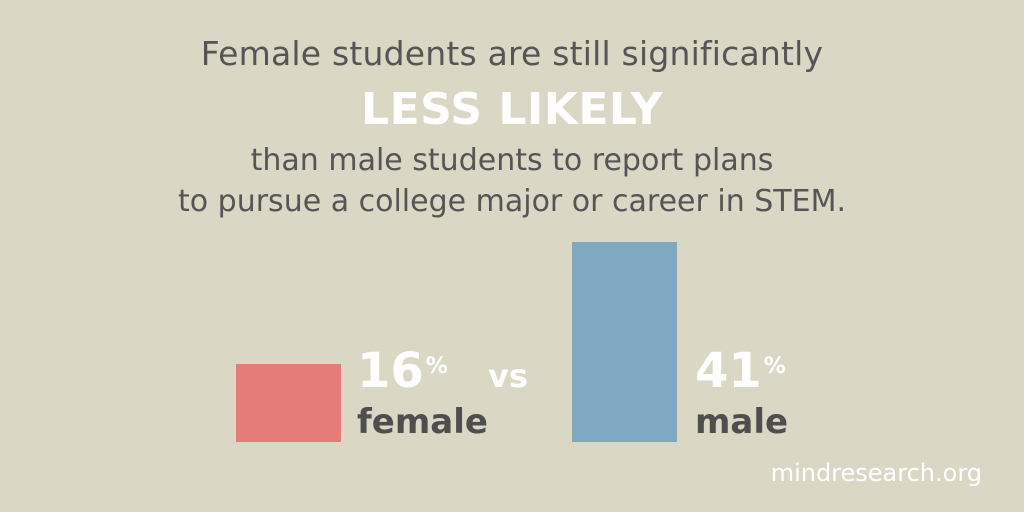 The width and height of the screenshot is (1024, 512). What do you see at coordinates (742, 422) in the screenshot?
I see `category-label-male: male` at bounding box center [742, 422].